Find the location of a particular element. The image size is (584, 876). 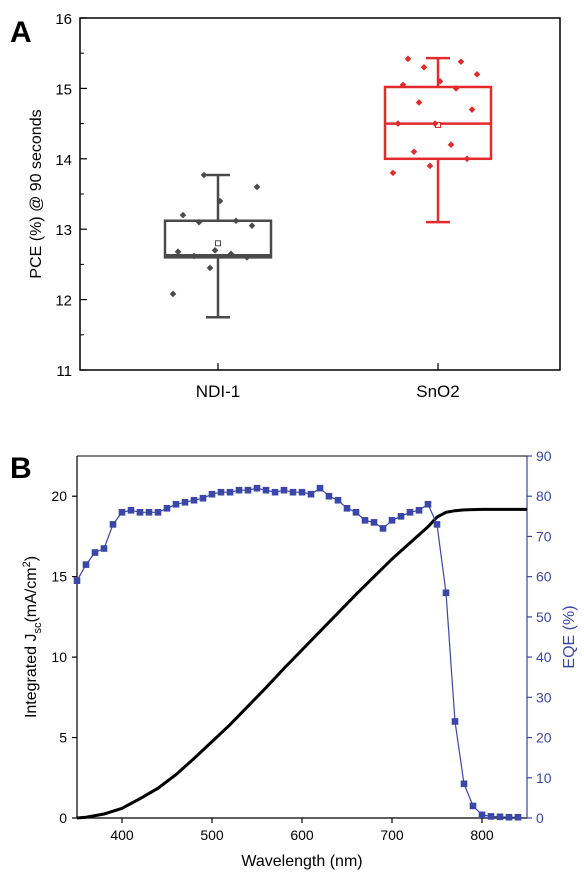

panel-b-right-y-axis-title: EQE (%) is located at coordinates (569, 636).